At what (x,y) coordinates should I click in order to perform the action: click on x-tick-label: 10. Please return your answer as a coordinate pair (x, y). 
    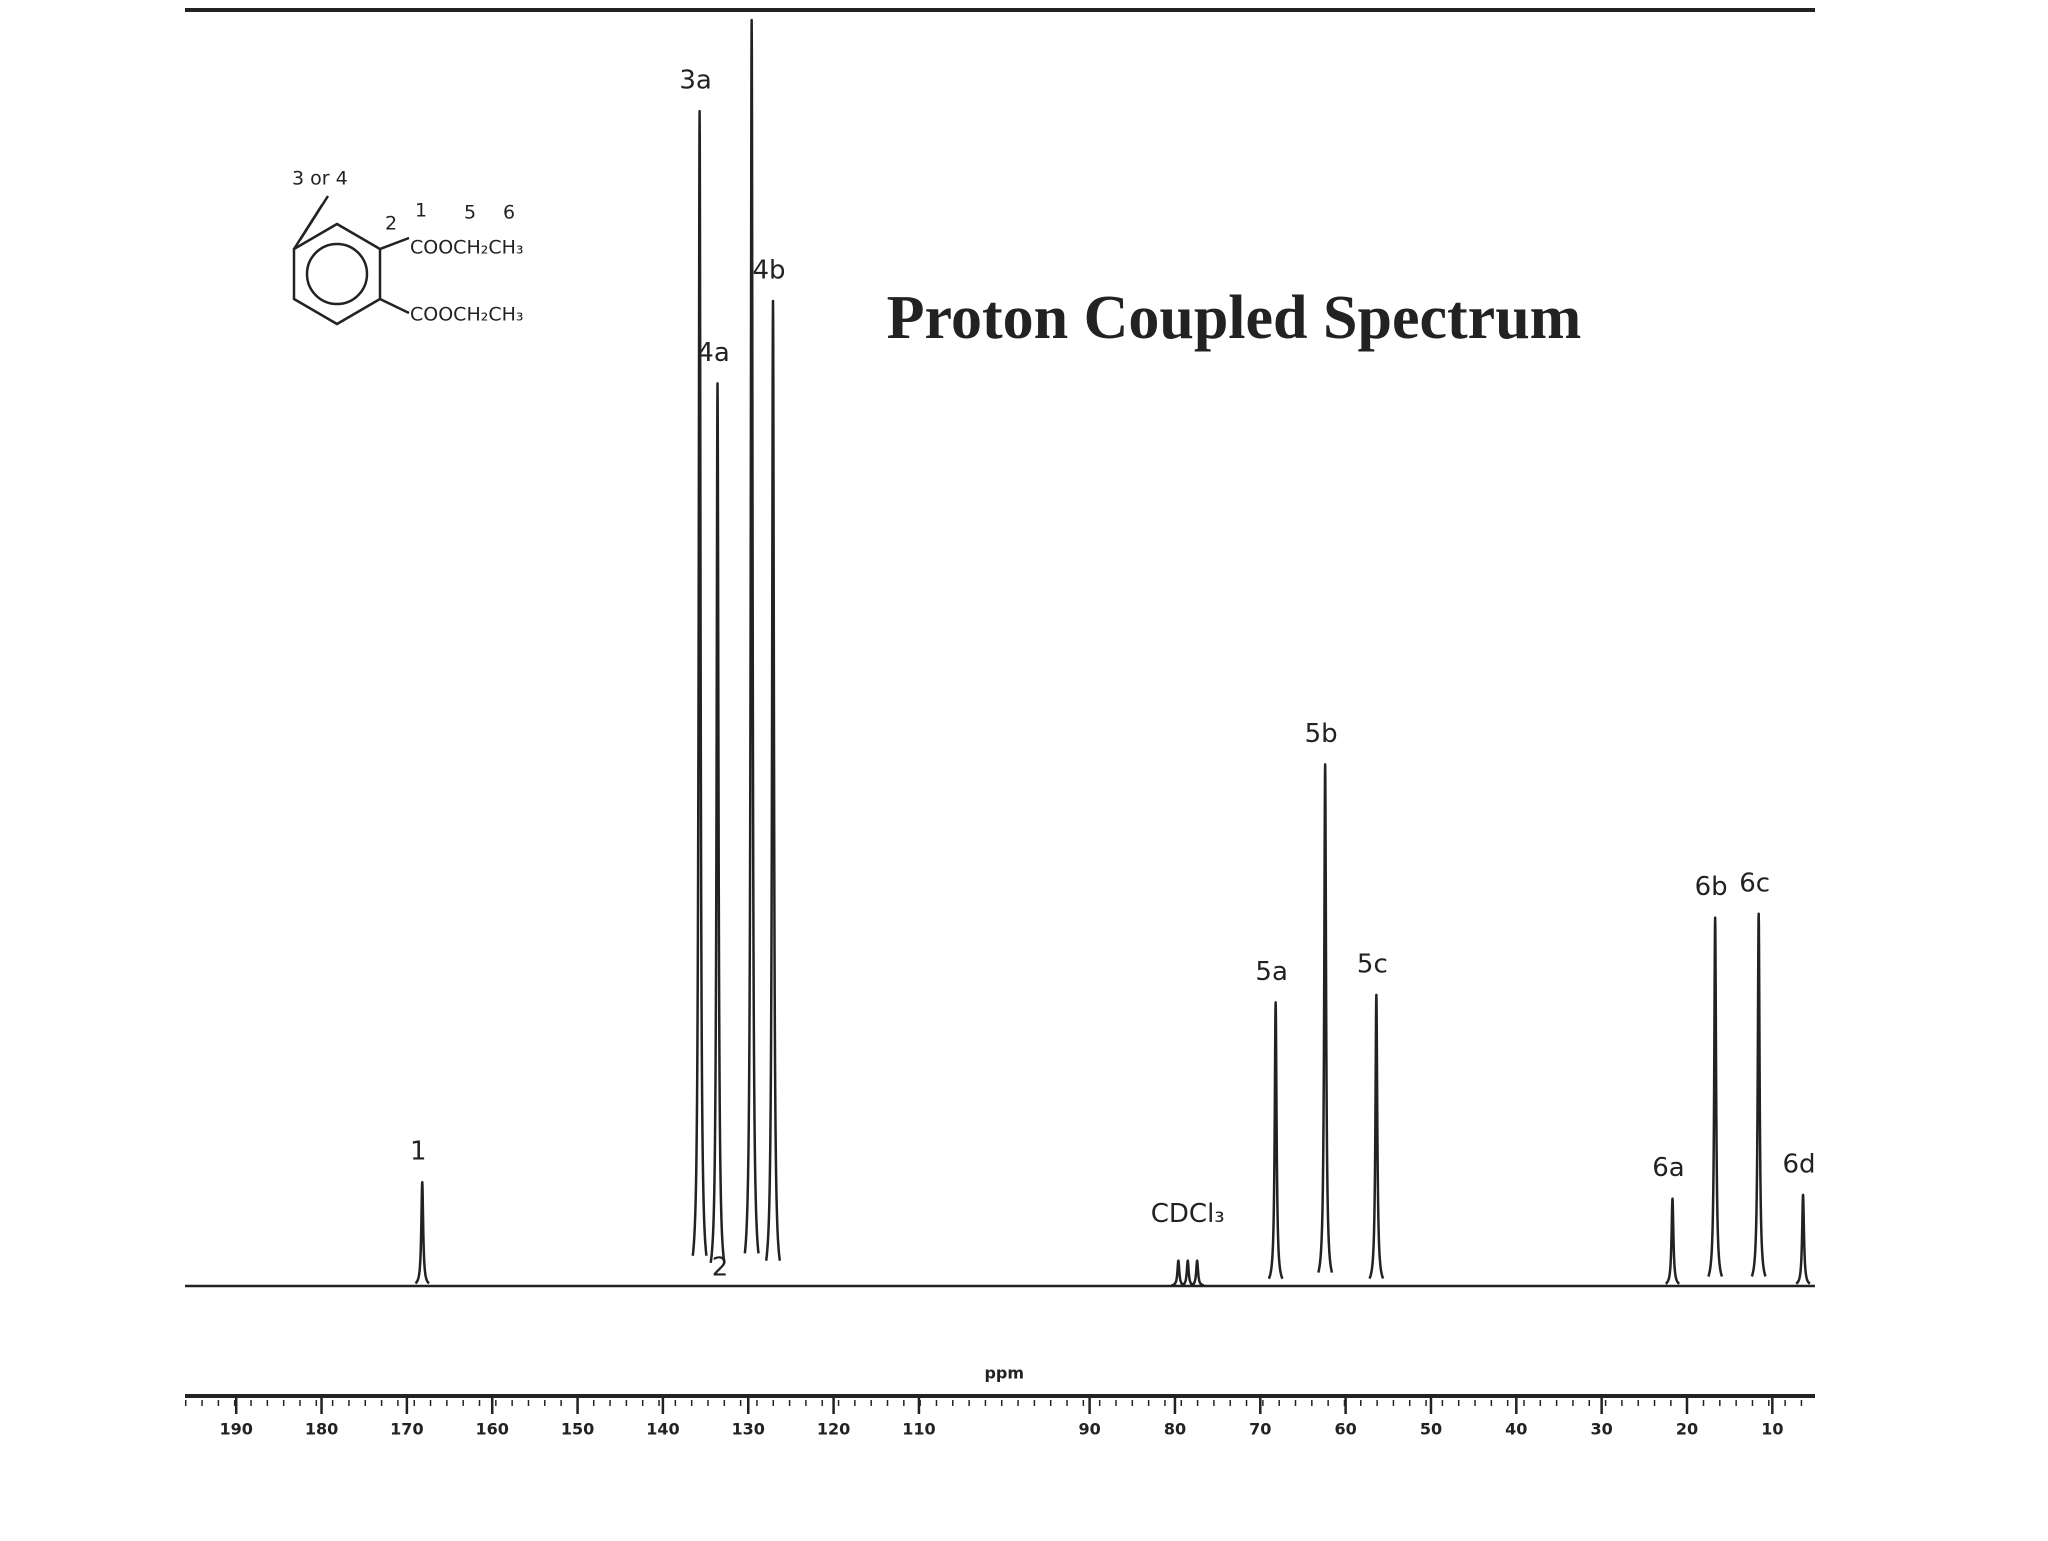
    Looking at the image, I should click on (1772, 1429).